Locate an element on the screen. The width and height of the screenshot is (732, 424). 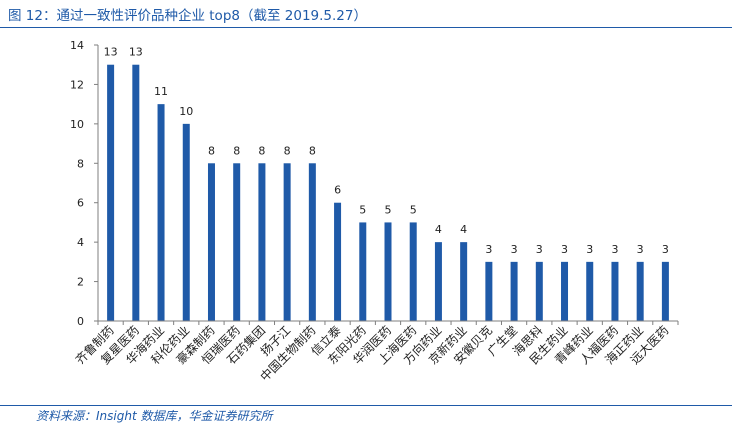
data-label: 6 is located at coordinates (337, 190).